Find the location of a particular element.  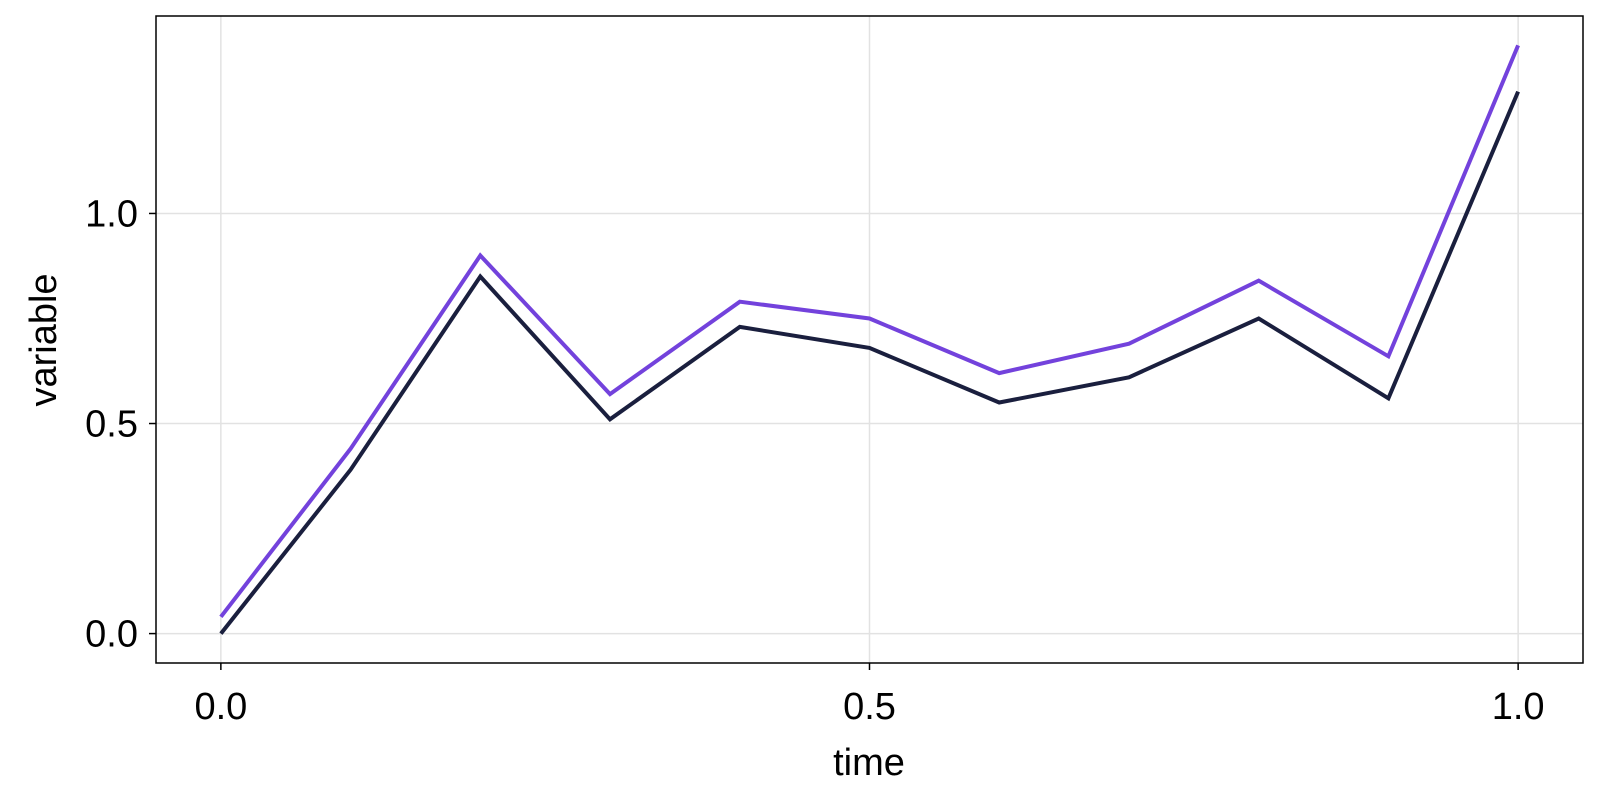

x-tick-label: 0.0 is located at coordinates (220, 707).